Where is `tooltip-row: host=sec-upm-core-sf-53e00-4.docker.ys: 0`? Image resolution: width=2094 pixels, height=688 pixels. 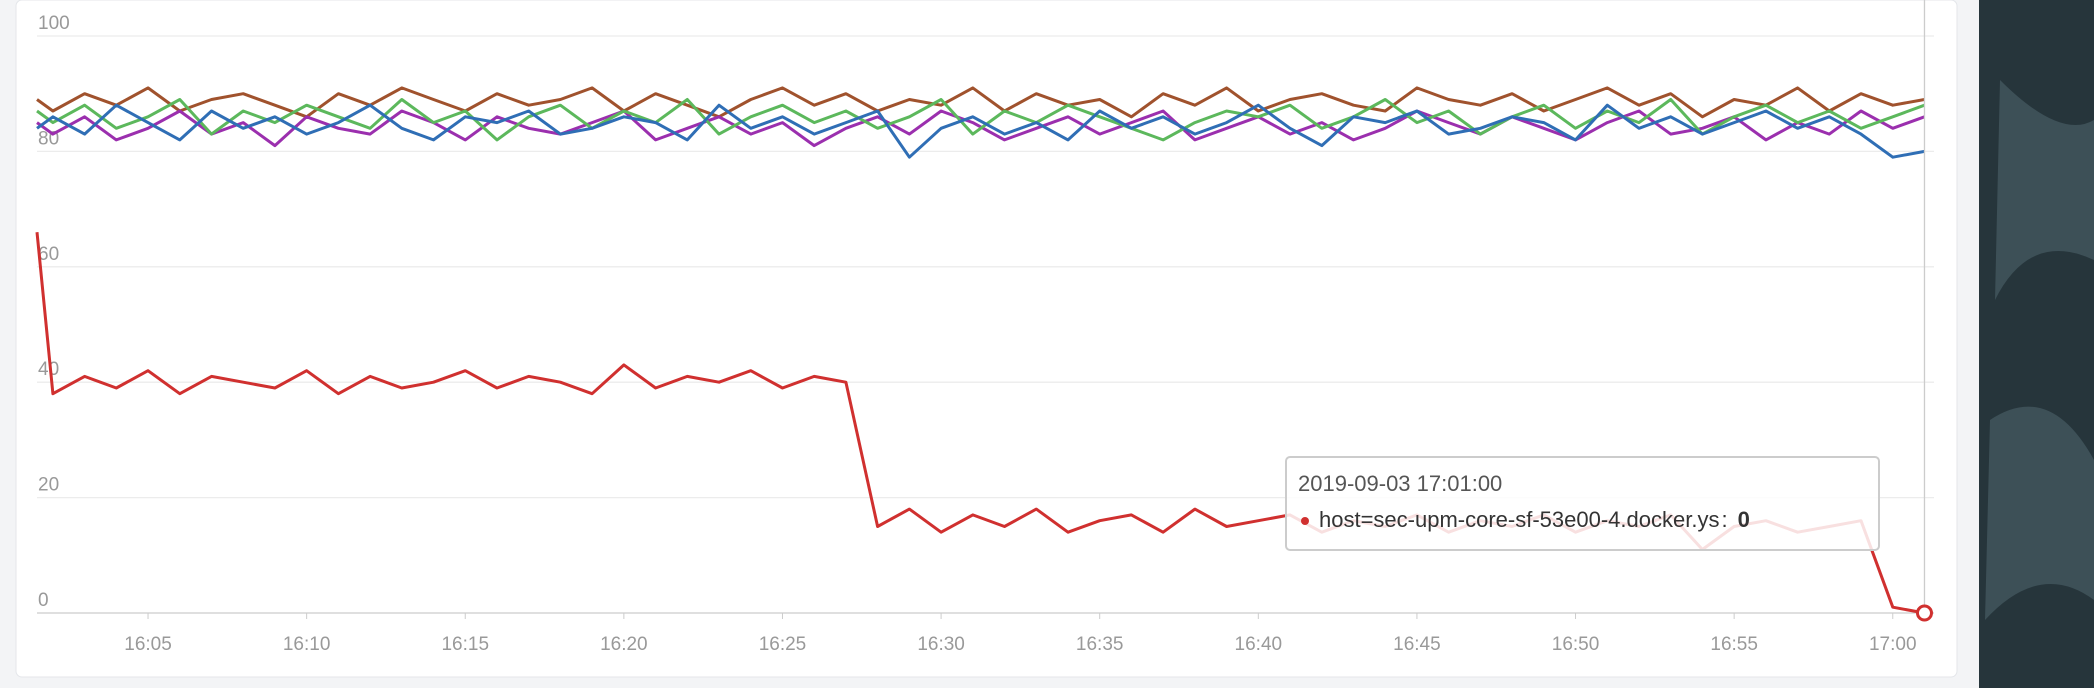 tooltip-row: host=sec-upm-core-sf-53e00-4.docker.ys: 0 is located at coordinates (1534, 519).